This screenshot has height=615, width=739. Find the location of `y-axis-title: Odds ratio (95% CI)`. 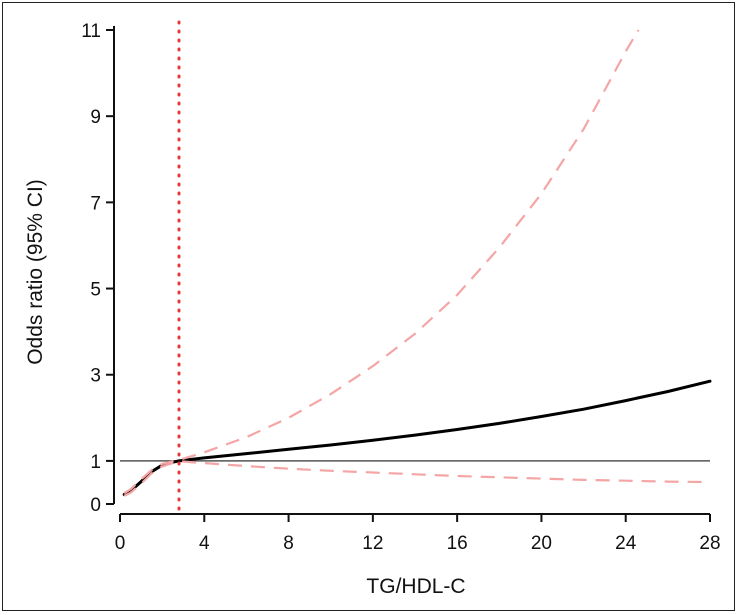

y-axis-title: Odds ratio (95% CI) is located at coordinates (35, 272).